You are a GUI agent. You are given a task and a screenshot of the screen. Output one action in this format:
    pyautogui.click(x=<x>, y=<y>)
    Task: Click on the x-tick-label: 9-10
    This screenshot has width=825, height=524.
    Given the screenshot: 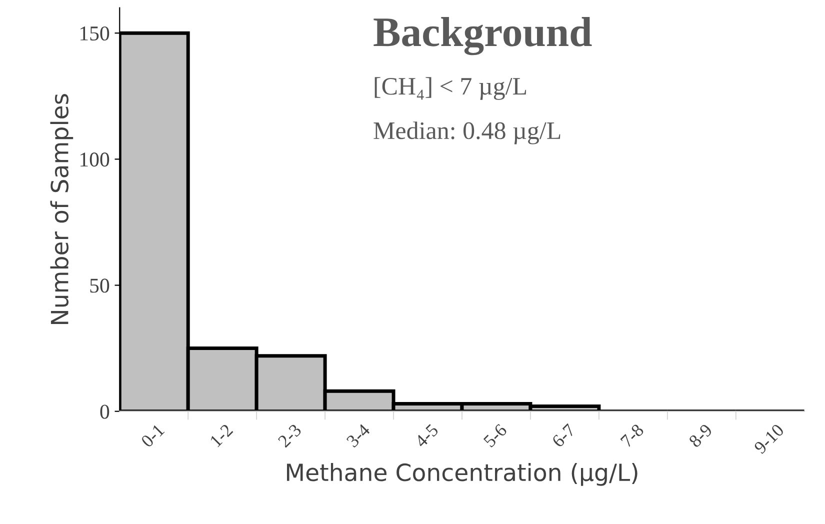 What is the action you would take?
    pyautogui.click(x=769, y=438)
    